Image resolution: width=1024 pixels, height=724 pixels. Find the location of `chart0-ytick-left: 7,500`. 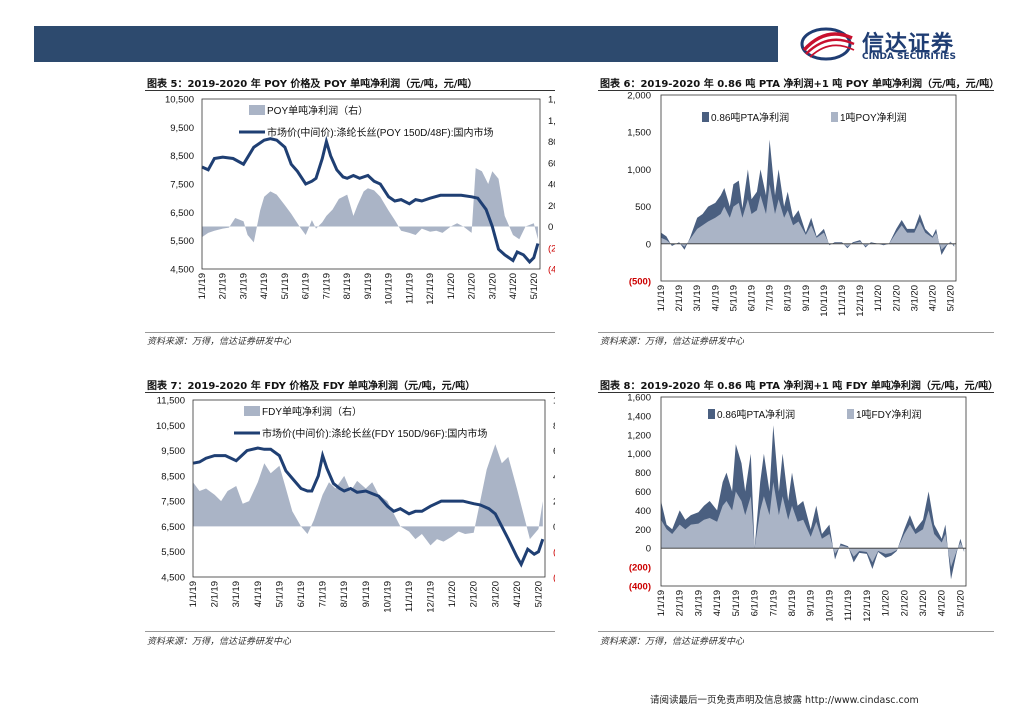

chart0-ytick-left: 7,500 is located at coordinates (182, 185).